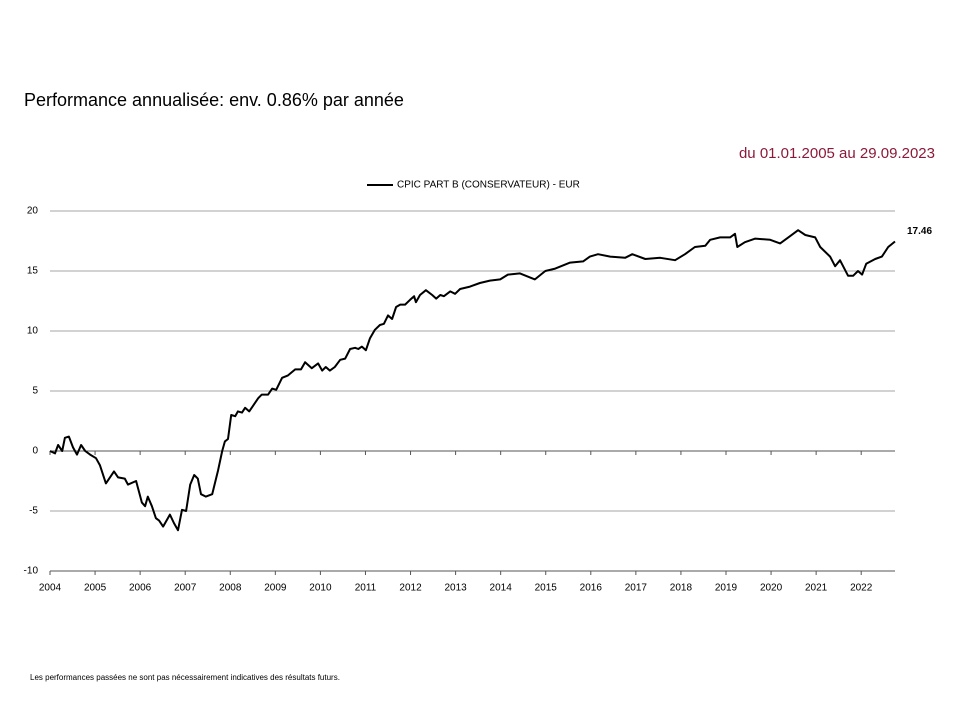  What do you see at coordinates (636, 588) in the screenshot?
I see `x-tick-label: 2017` at bounding box center [636, 588].